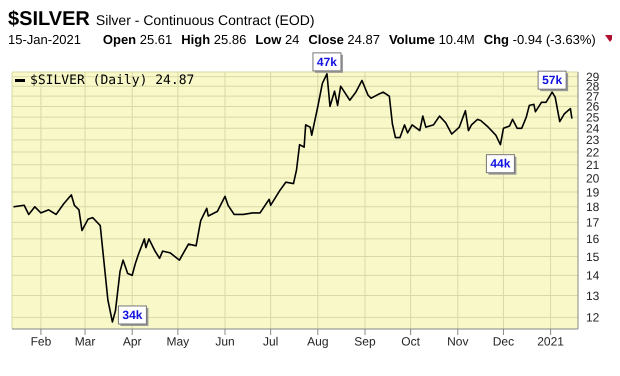 This screenshot has height=376, width=620. Describe the element at coordinates (593, 275) in the screenshot. I see `y-tick-label: 14` at that location.